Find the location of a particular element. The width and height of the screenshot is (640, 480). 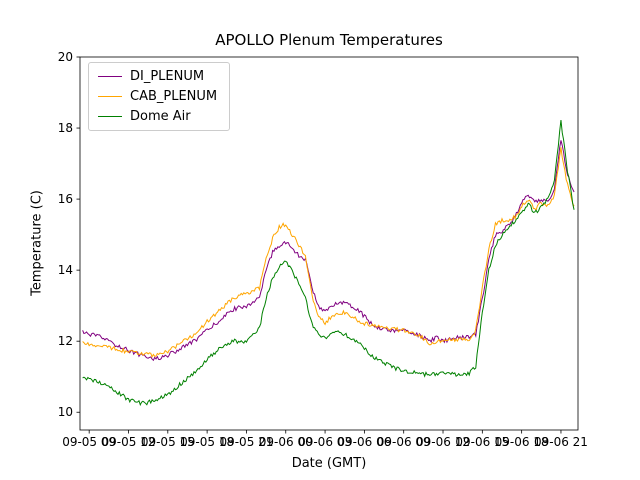

y-tick-label: 20 is located at coordinates (65, 57).